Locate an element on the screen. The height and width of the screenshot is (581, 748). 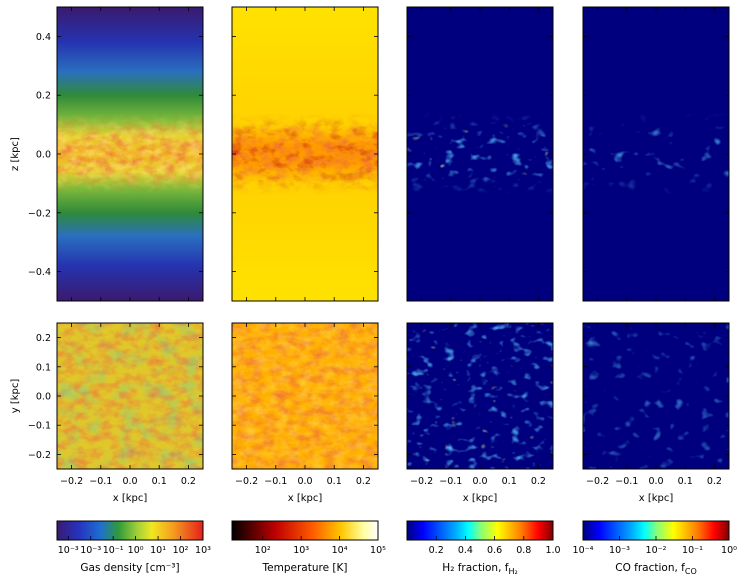
colorbar-temperature-label: Temperature [K] is located at coordinates (305, 568).